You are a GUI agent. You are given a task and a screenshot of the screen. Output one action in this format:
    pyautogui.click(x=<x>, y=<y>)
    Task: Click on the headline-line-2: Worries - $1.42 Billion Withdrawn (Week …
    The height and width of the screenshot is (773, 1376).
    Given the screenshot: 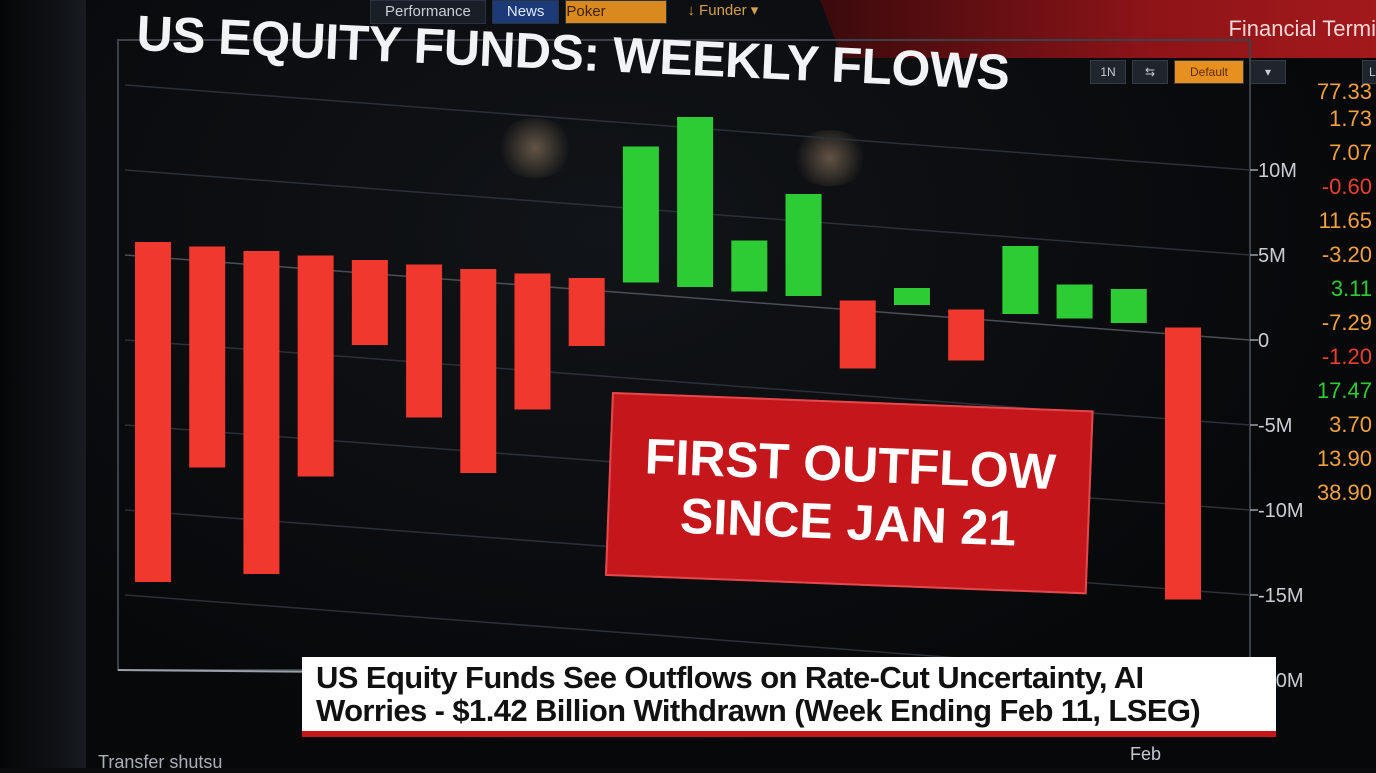 What is the action you would take?
    pyautogui.click(x=758, y=710)
    